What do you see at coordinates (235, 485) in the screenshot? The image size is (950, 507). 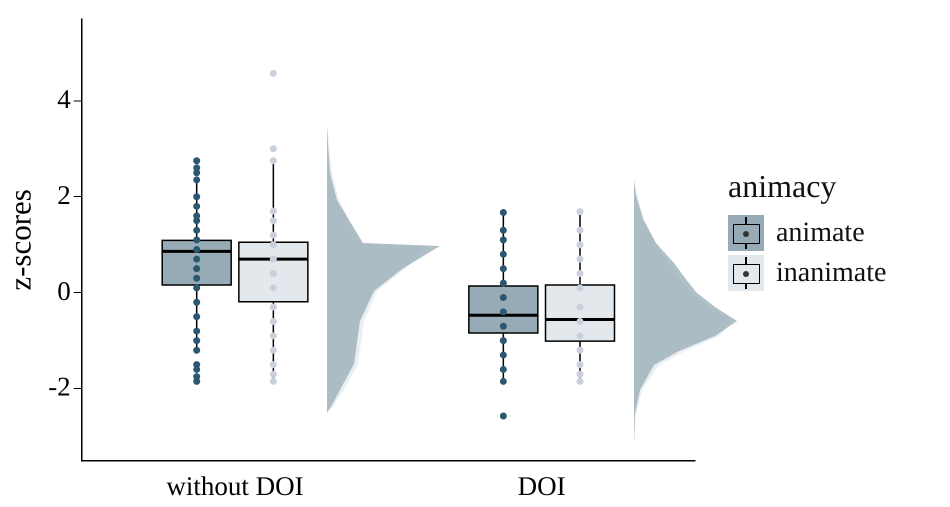 I see `x-tick-label: without DOI` at bounding box center [235, 485].